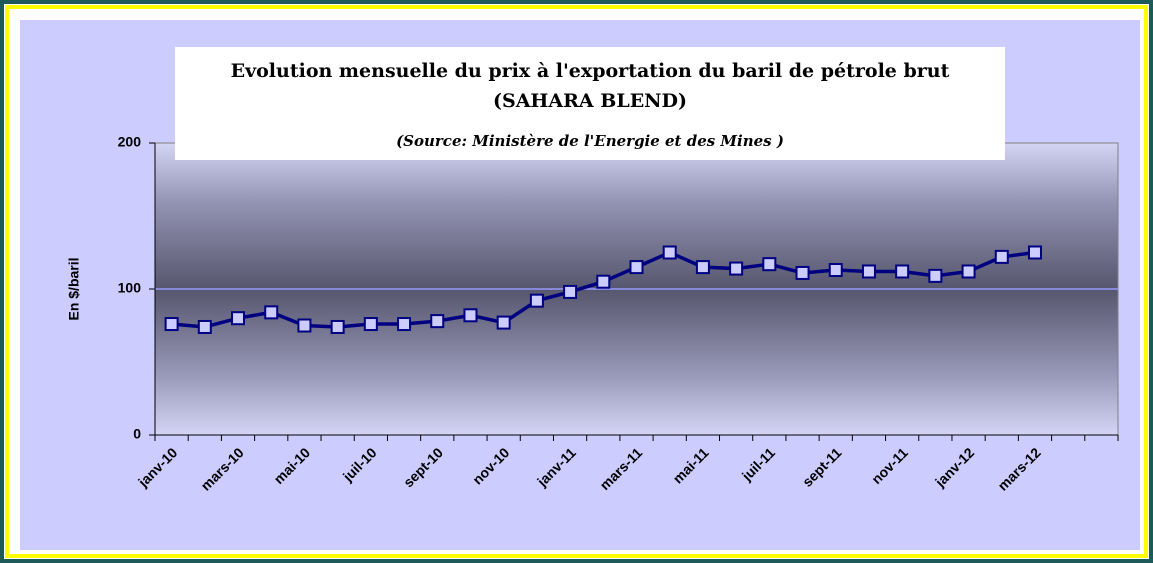 This screenshot has height=563, width=1153. I want to click on y-tick-label: 200, so click(130, 142).